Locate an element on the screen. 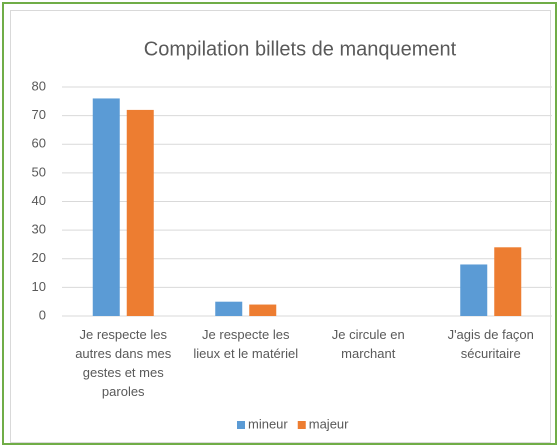 The width and height of the screenshot is (559, 445). y-tick-label: 80 is located at coordinates (39, 85).